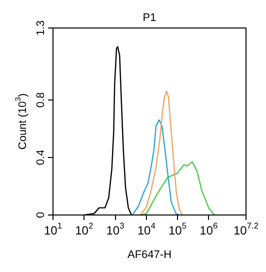  What do you see at coordinates (149, 255) in the screenshot?
I see `x-axis-title: AF647-H` at bounding box center [149, 255].